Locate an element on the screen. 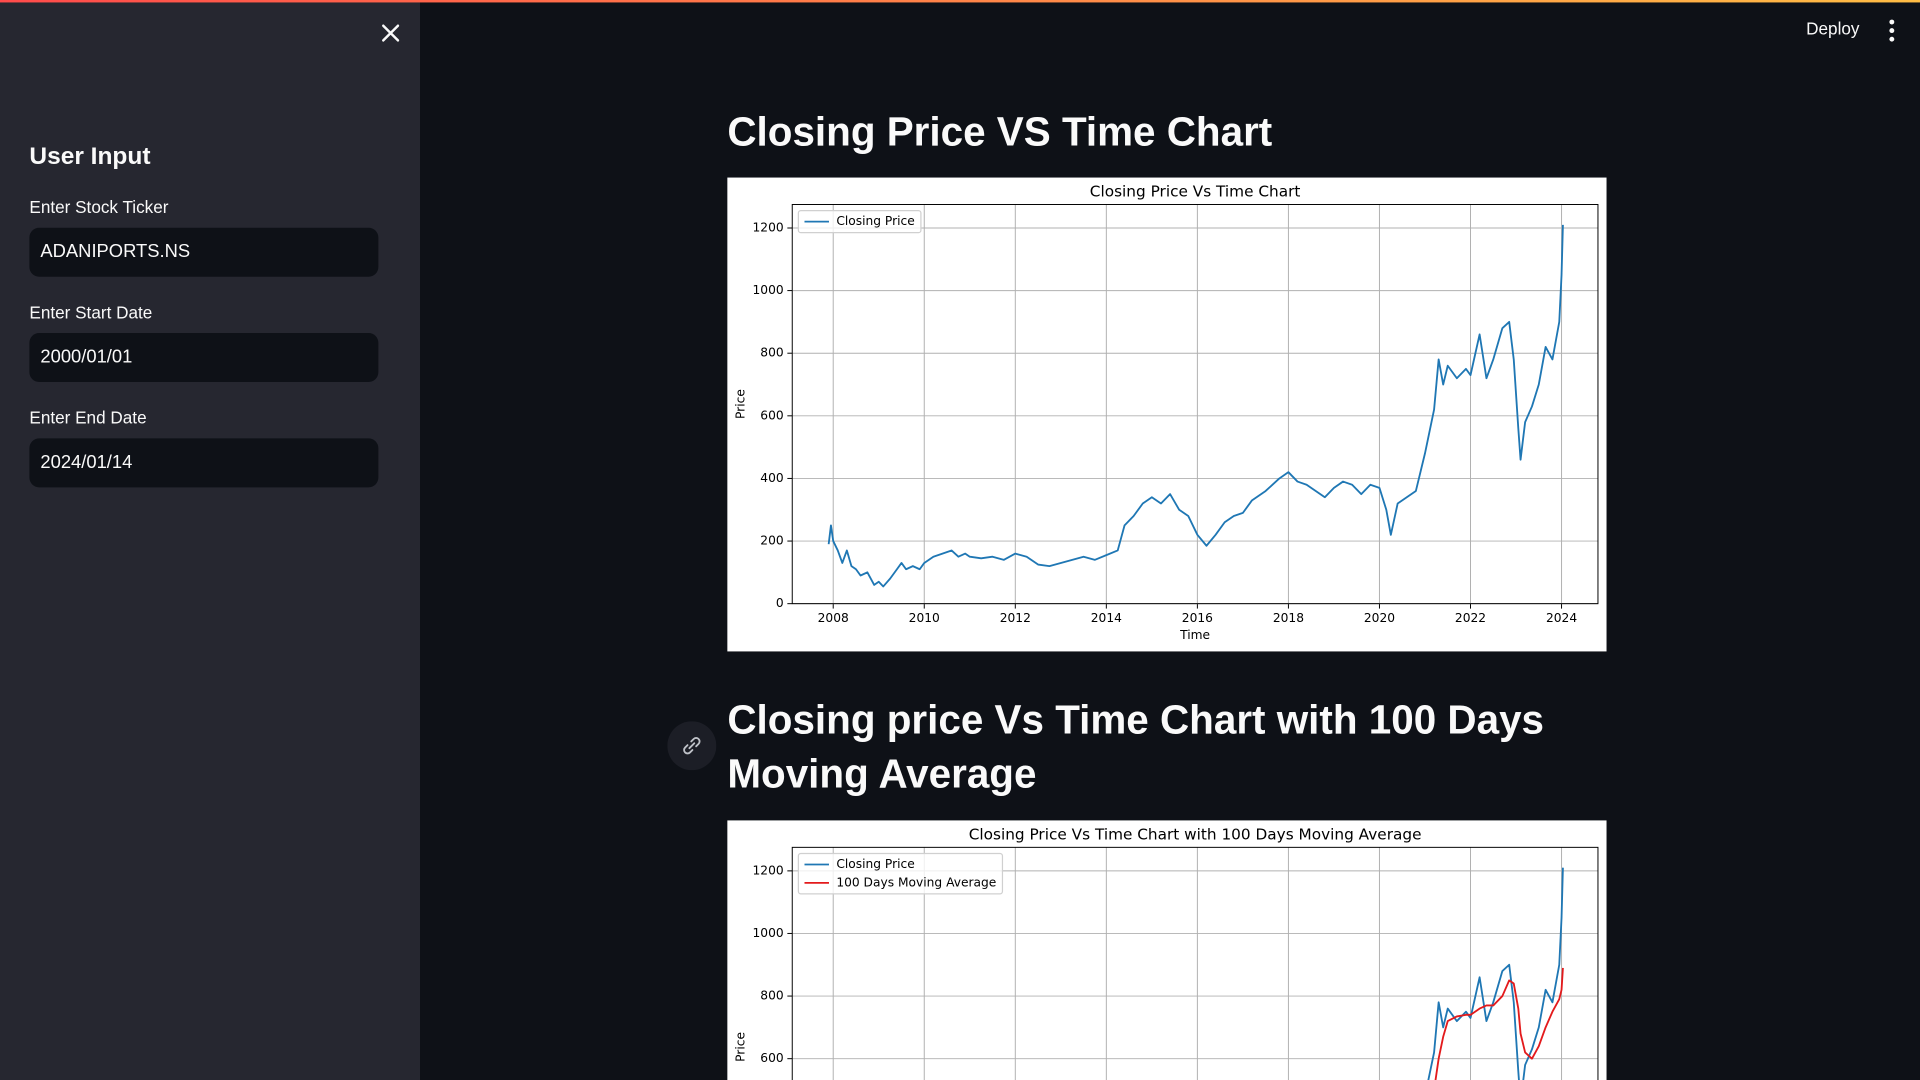 This screenshot has width=1920, height=1080. chart-title: Closing Price Vs Time Chart is located at coordinates (1195, 192).